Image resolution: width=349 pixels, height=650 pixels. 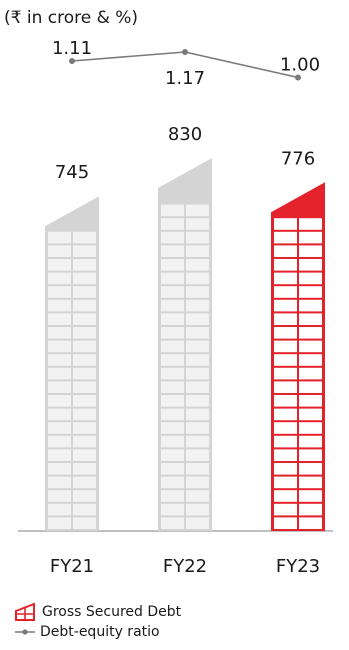 I want to click on bar-fy22, so click(x=185, y=344).